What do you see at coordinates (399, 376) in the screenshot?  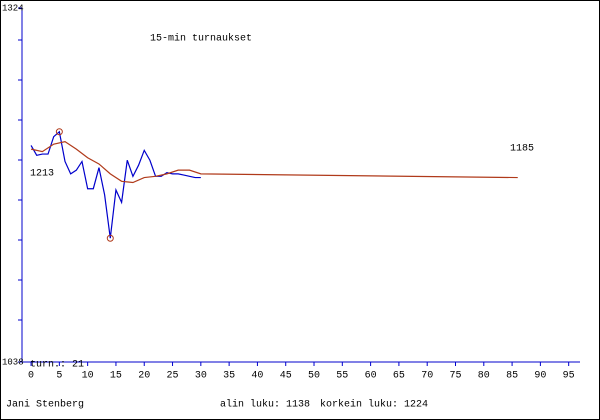 I see `x-tick-label: 65` at bounding box center [399, 376].